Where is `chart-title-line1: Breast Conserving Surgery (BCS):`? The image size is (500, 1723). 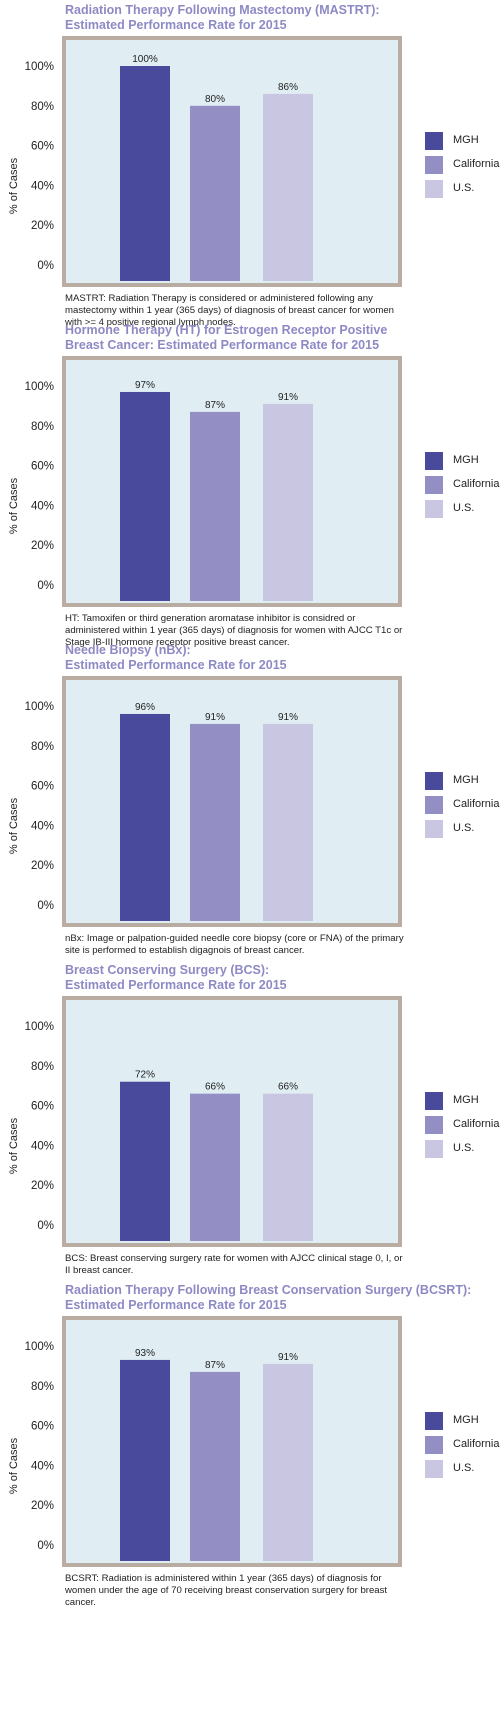
chart-title-line1: Breast Conserving Surgery (BCS): is located at coordinates (167, 970).